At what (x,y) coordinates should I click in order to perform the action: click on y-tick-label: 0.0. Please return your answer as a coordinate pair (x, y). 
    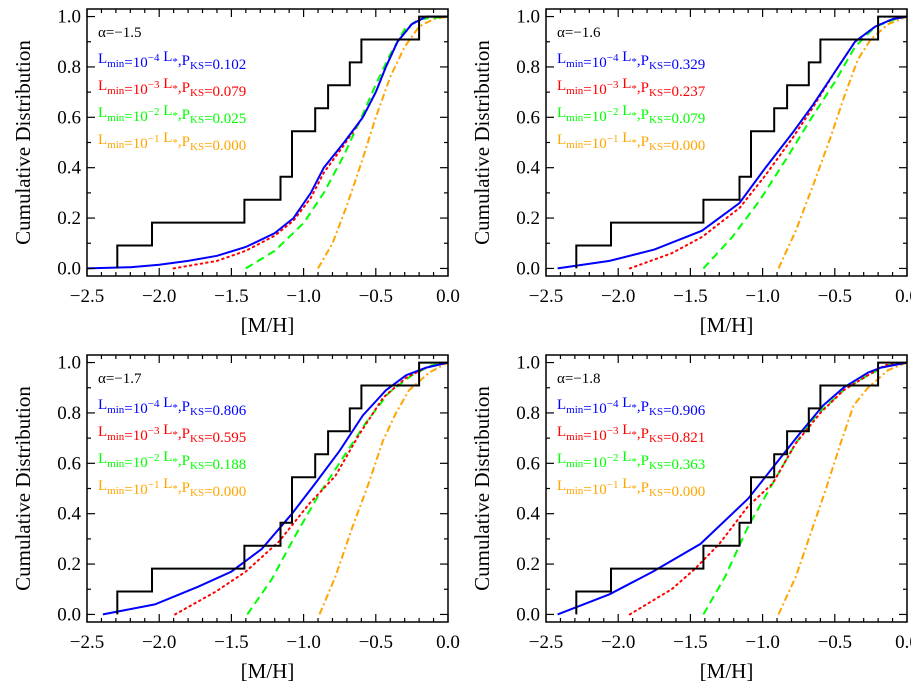
    Looking at the image, I should click on (69, 614).